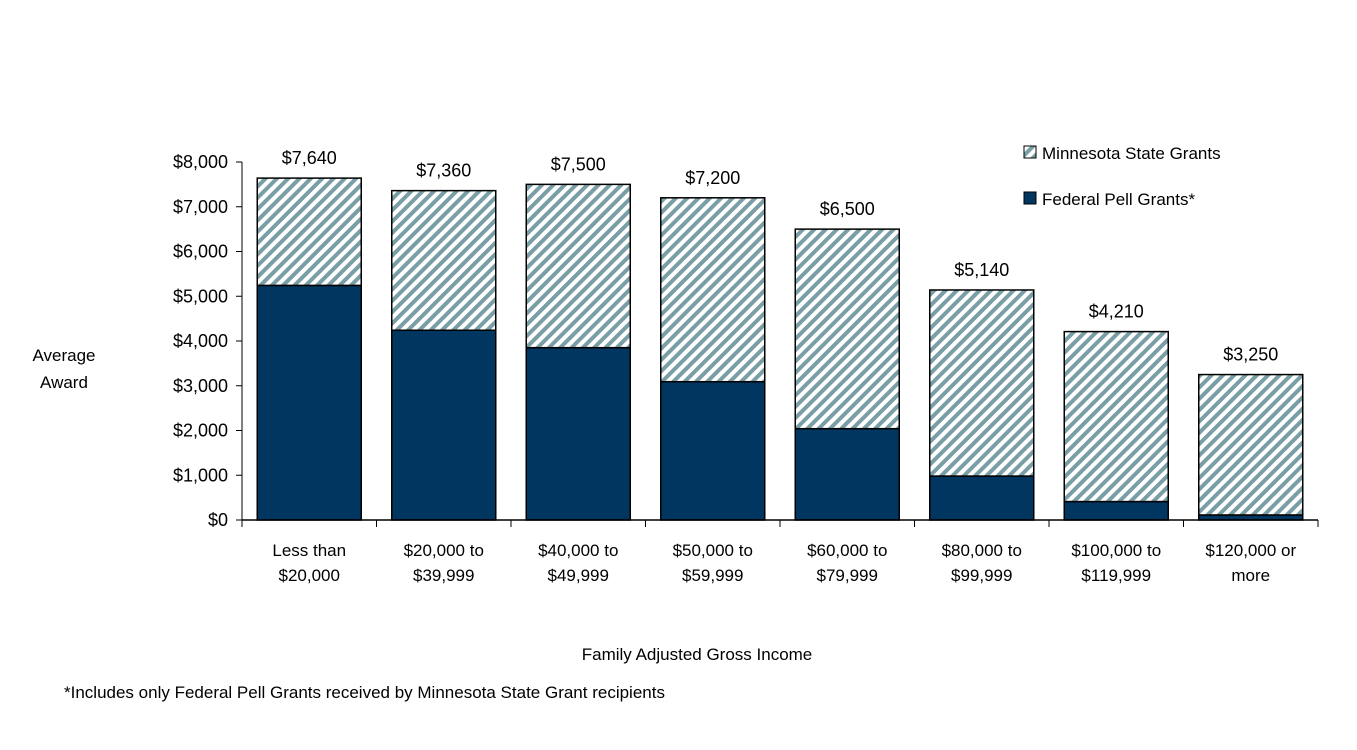 This screenshot has height=750, width=1357. What do you see at coordinates (1131, 153) in the screenshot?
I see `legend-label-minnesota: Minnesota State Grants` at bounding box center [1131, 153].